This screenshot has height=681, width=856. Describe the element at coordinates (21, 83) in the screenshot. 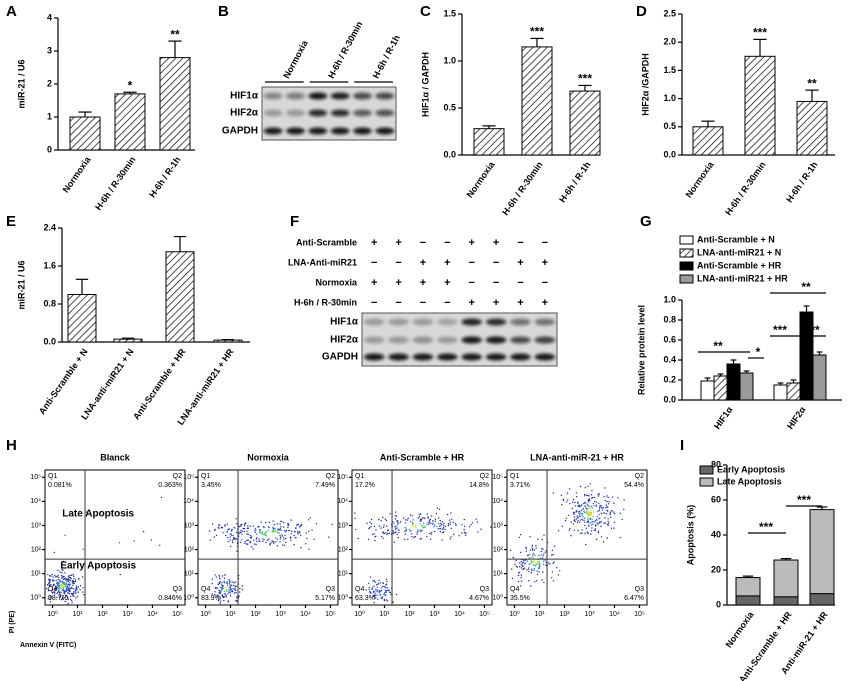

I see `y-axis-label: miR-21 / U6` at that location.